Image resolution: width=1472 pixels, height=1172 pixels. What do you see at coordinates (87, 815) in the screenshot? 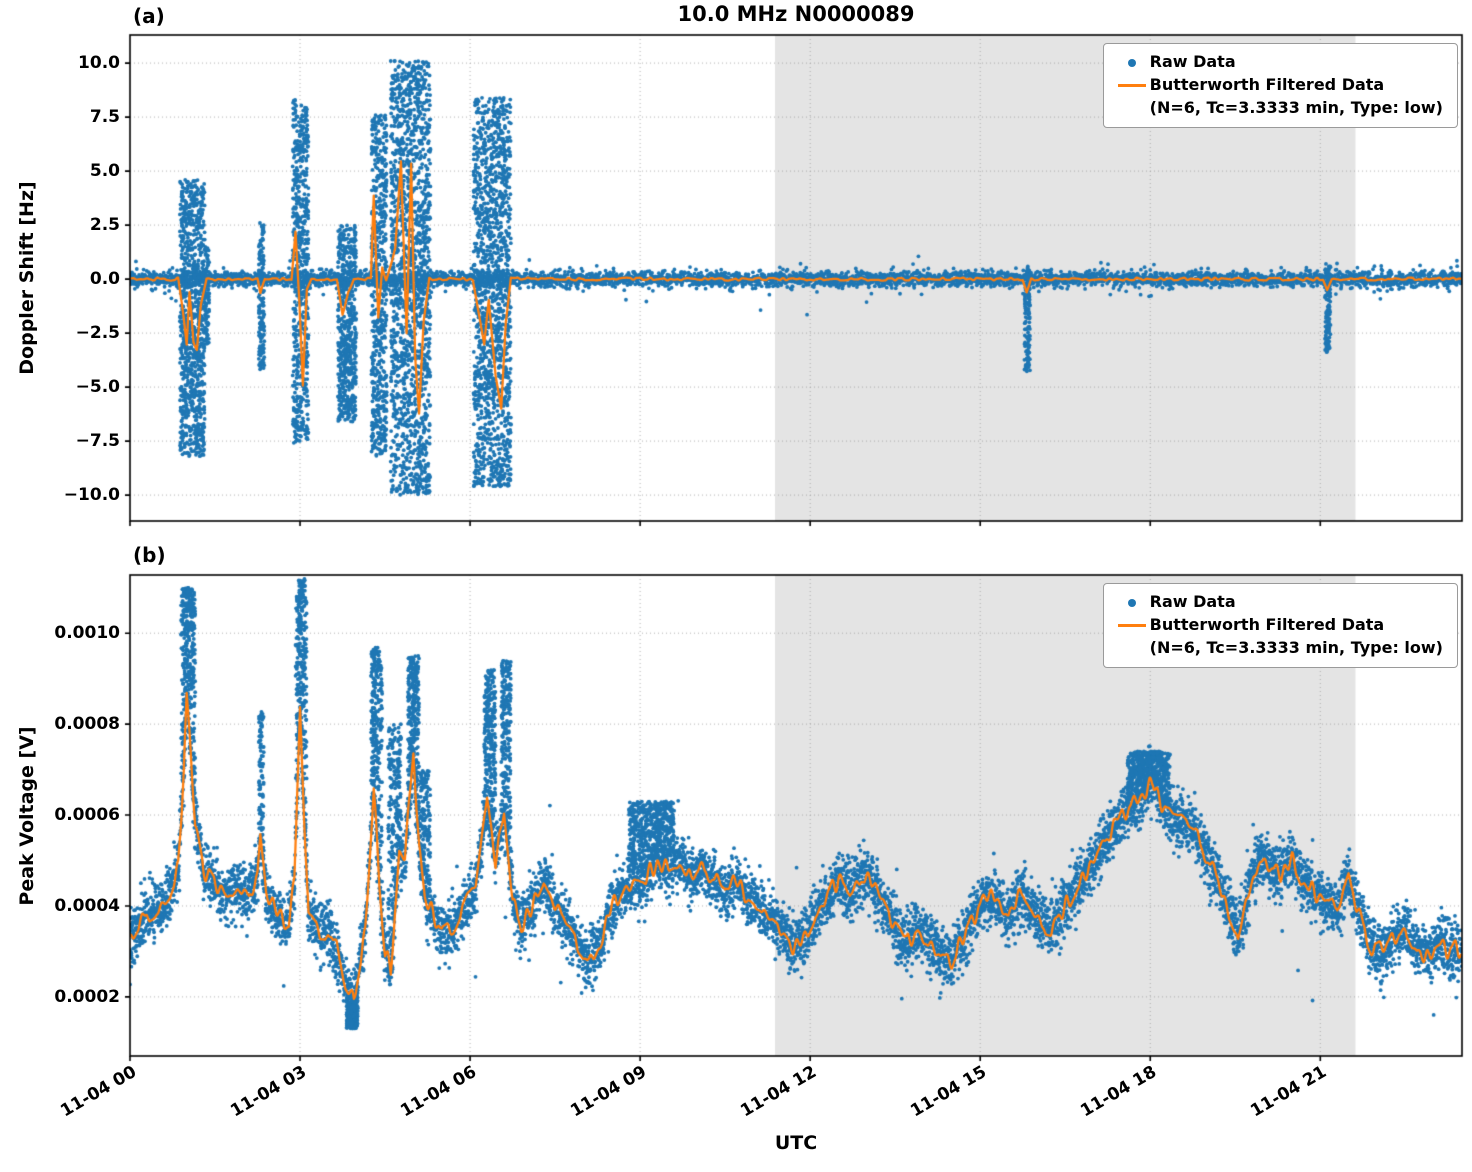
I see `y-tick-label: 0.0006` at bounding box center [87, 815].